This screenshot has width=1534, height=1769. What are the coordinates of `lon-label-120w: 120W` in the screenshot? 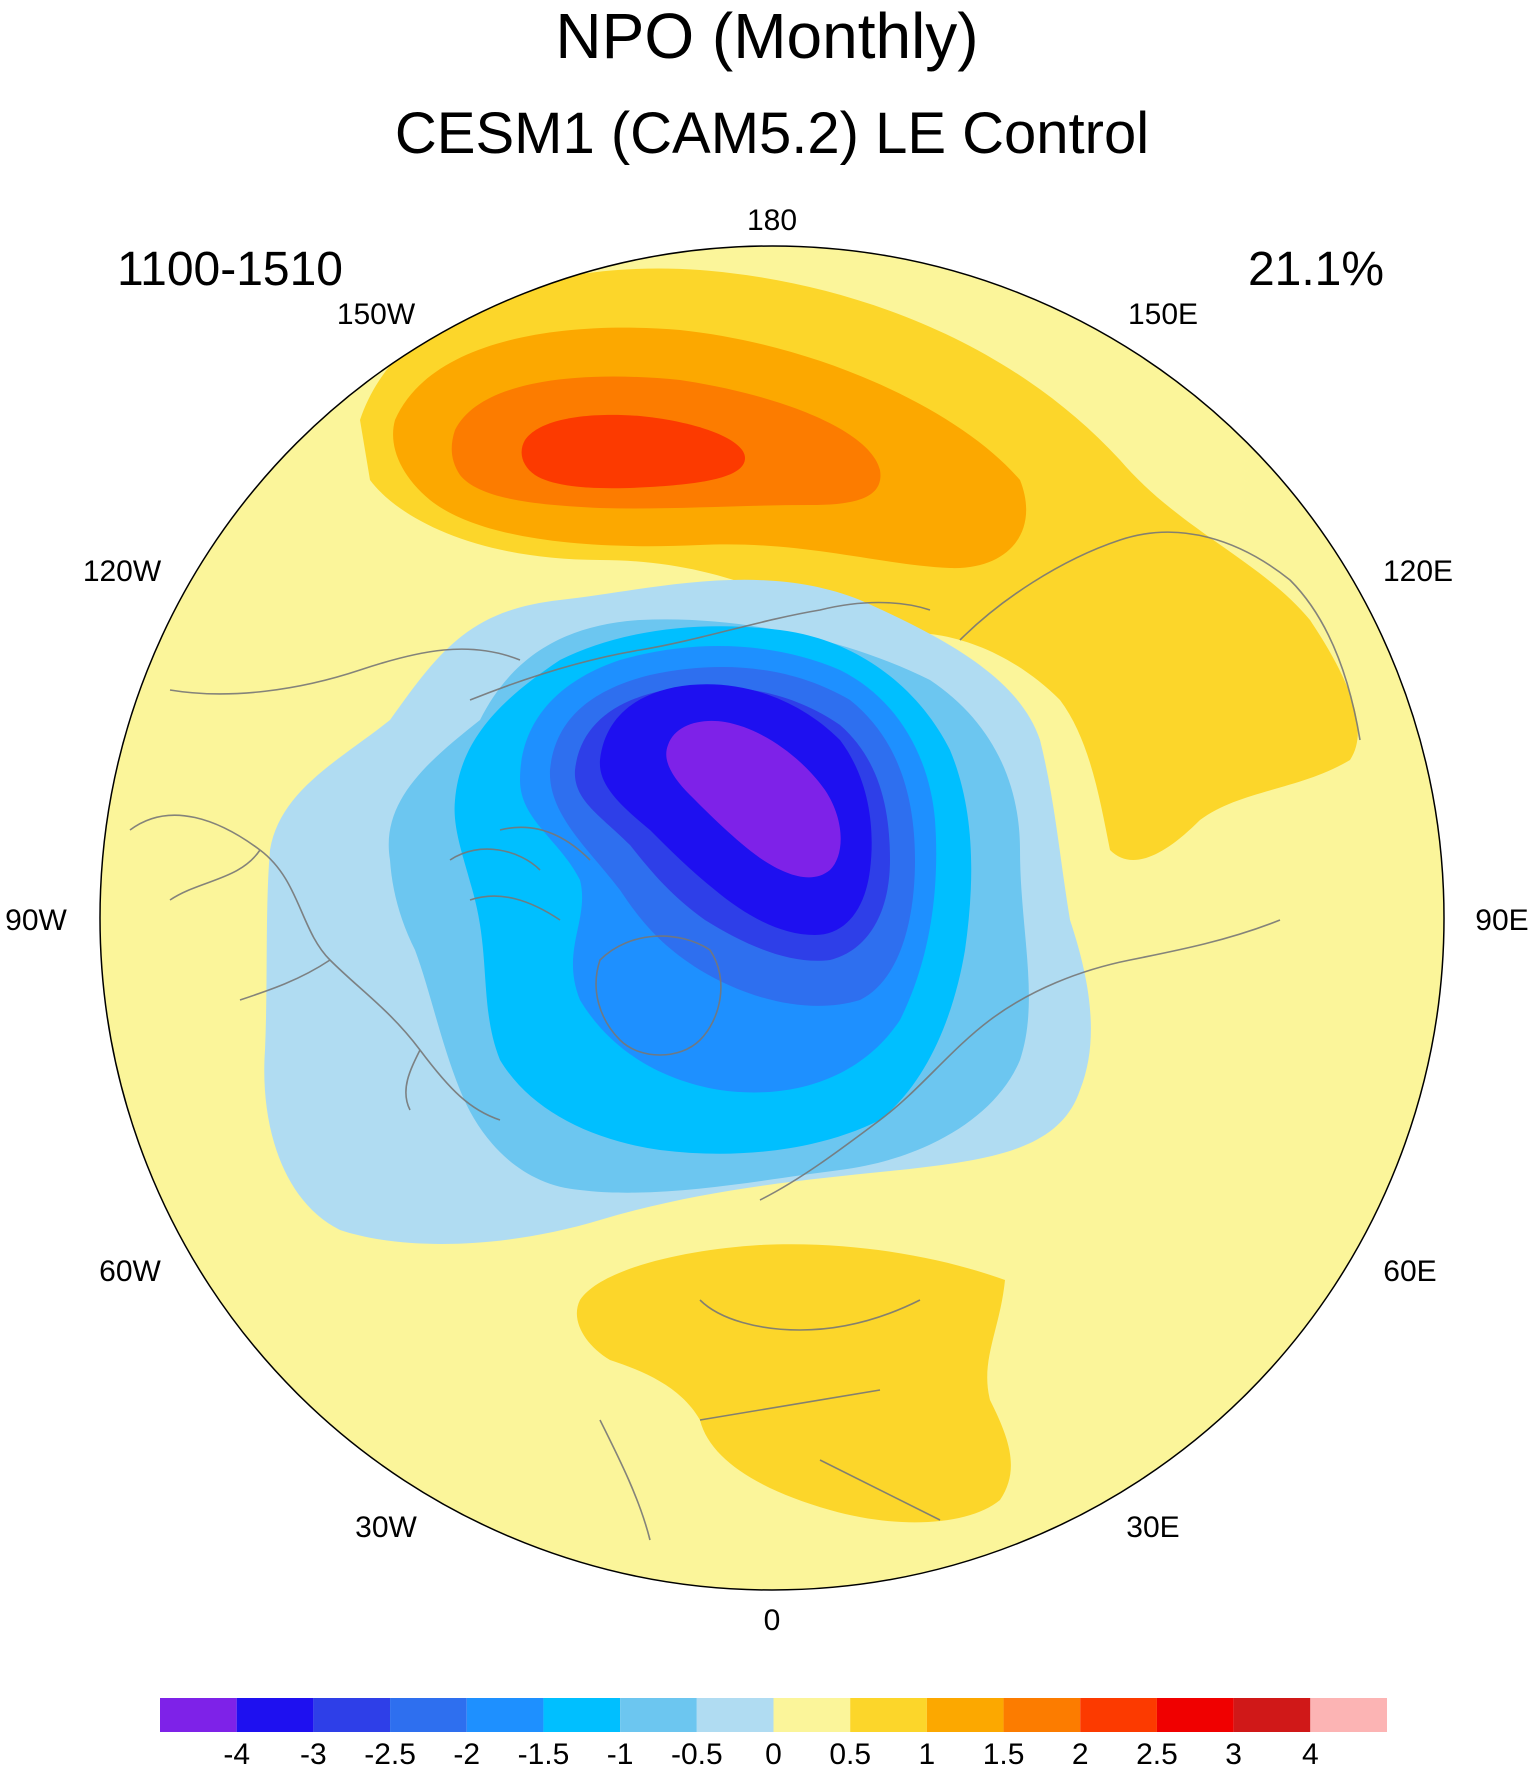 It's located at (122, 571).